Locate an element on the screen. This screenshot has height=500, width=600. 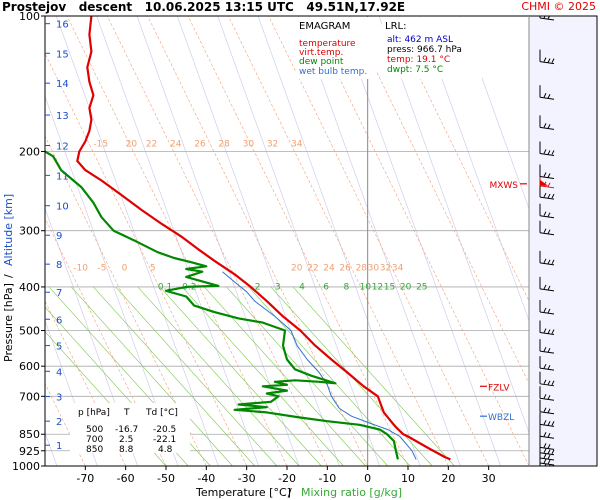
altitude-tick-label: 4 is located at coordinates (59, 372).